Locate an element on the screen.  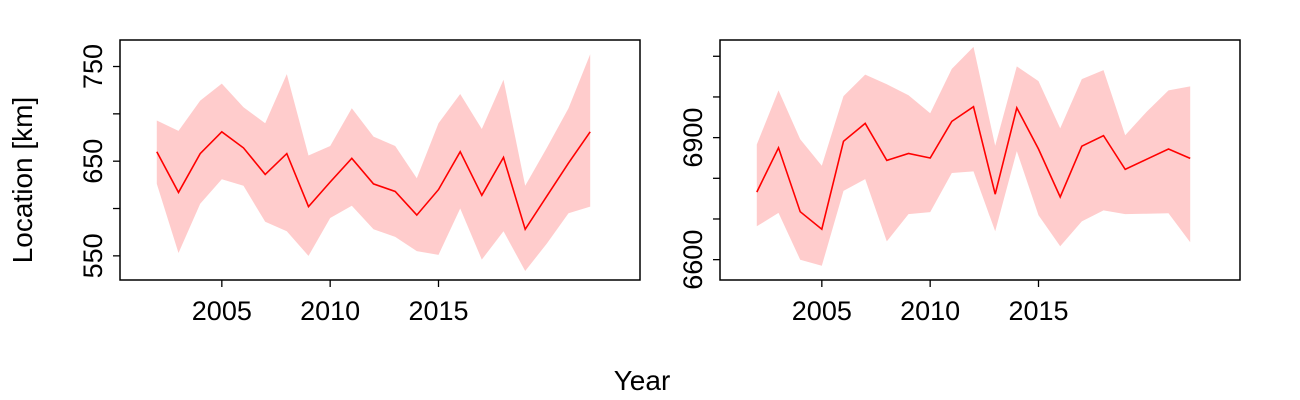
y-tick-label: 750 is located at coordinates (93, 66).